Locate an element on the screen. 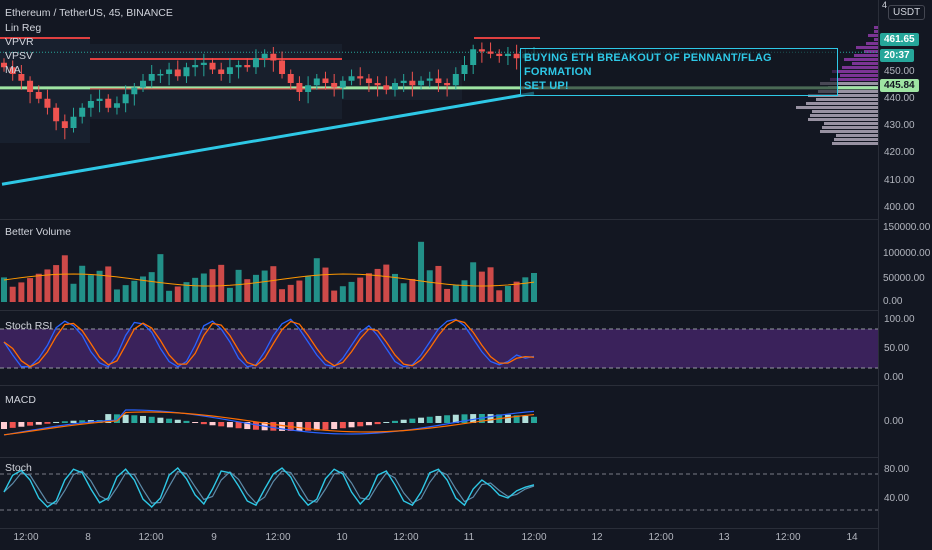 The height and width of the screenshot is (550, 932). indicator-vpsv: VPSV is located at coordinates (19, 56).